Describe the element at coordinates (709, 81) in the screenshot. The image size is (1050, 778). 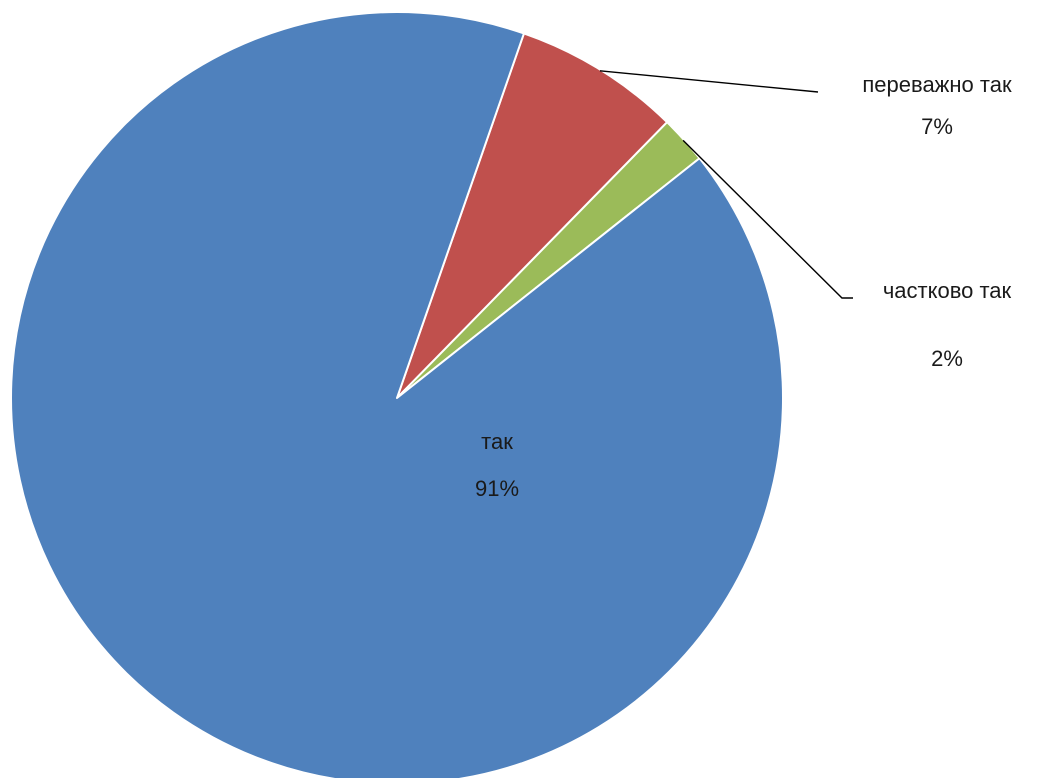
I see `leader-line-perevazhno-tak` at that location.